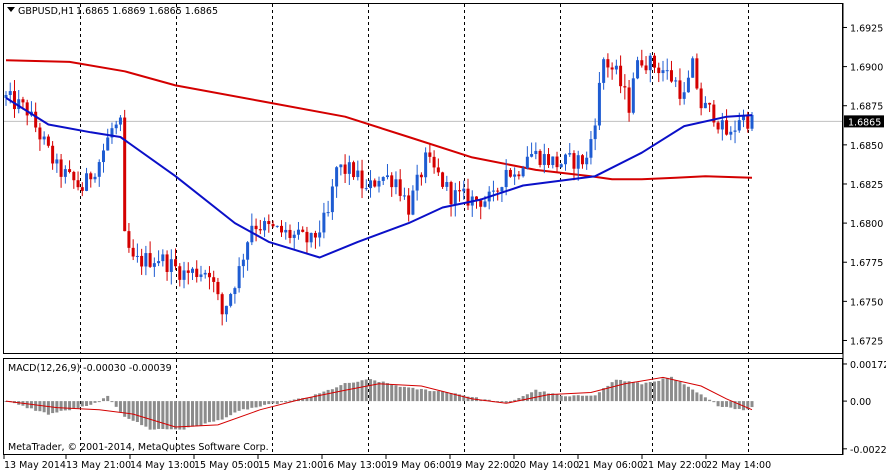 This screenshot has width=886, height=472. Describe the element at coordinates (866, 302) in the screenshot. I see `price-tick-label: 1.6750` at that location.